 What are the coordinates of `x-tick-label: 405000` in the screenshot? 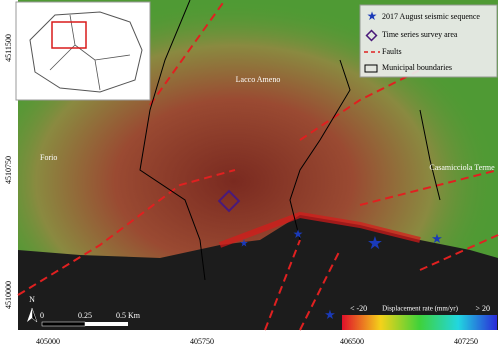 It's located at (48, 341).